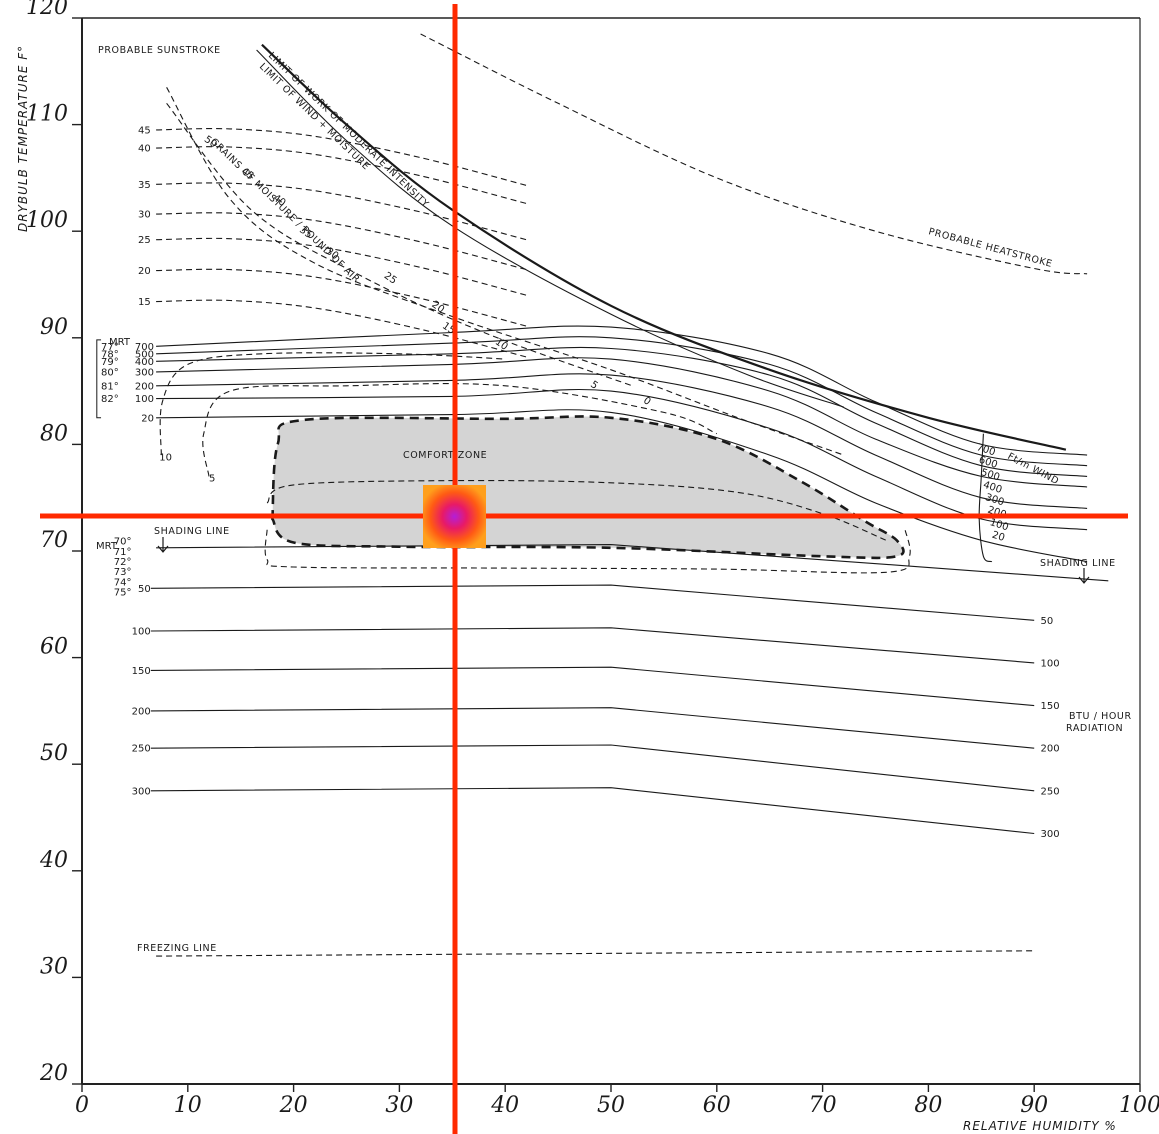 The width and height of the screenshot is (1159, 1134). What do you see at coordinates (144, 589) in the screenshot?
I see `radiation-left-label: 50` at bounding box center [144, 589].